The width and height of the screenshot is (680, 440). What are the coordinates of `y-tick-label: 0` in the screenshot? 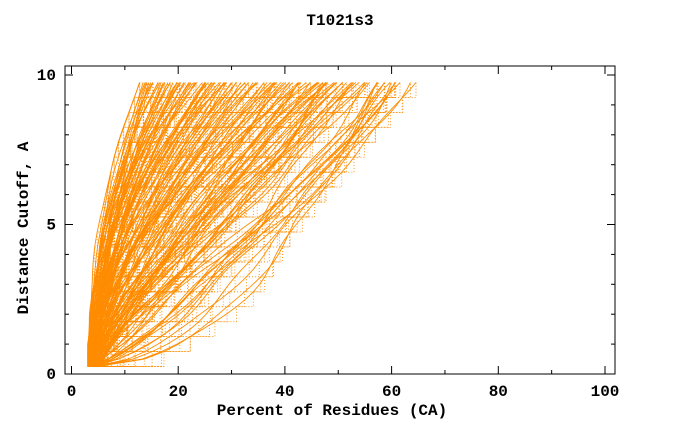 It's located at (51, 375).